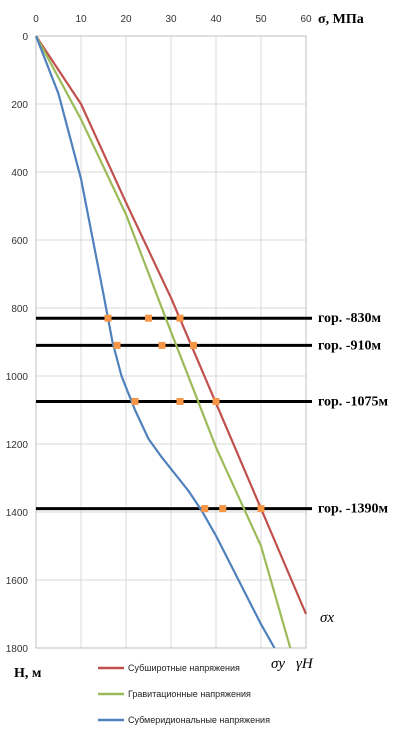  I want to click on horizon-label: гор. -1075м, so click(353, 402).